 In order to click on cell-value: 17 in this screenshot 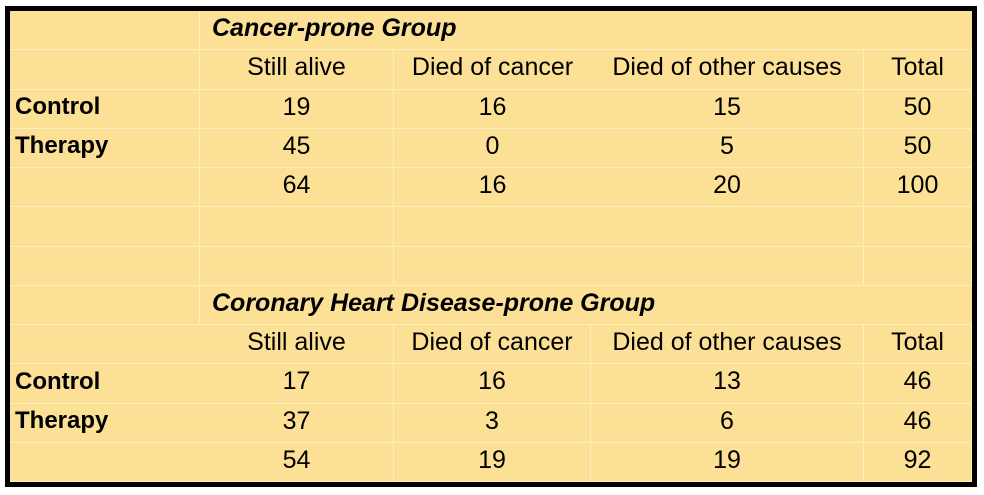, I will do `click(297, 384)`.